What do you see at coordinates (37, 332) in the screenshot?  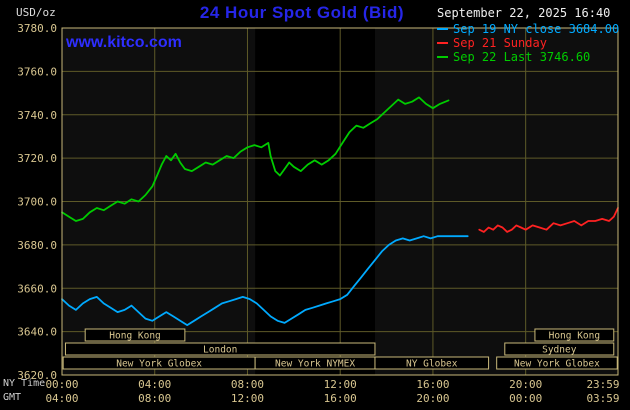 I see `y-axis-tick-label: 3640.0` at bounding box center [37, 332].